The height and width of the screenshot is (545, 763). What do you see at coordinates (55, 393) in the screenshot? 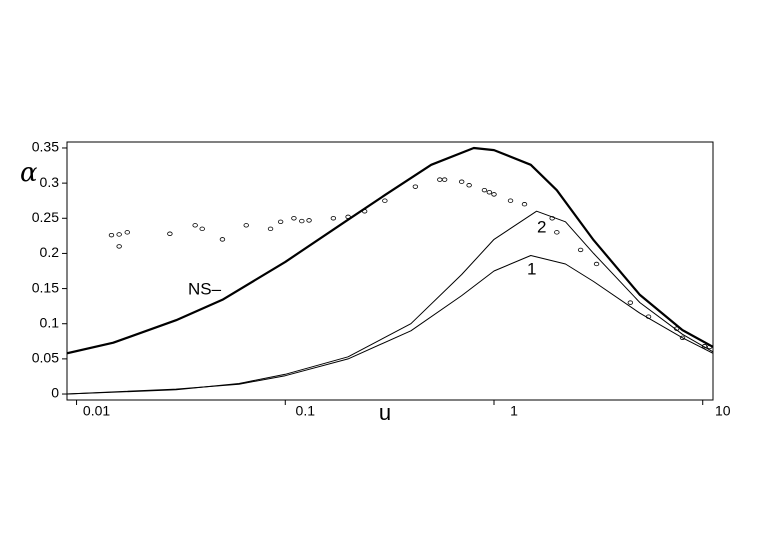
I see `y-tick-label: 0` at bounding box center [55, 393].